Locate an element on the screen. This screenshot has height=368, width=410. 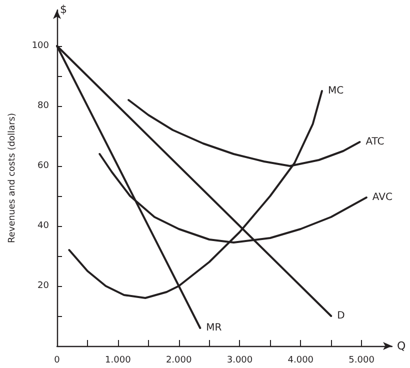
x-tick-label: 2.000 is located at coordinates (179, 361).